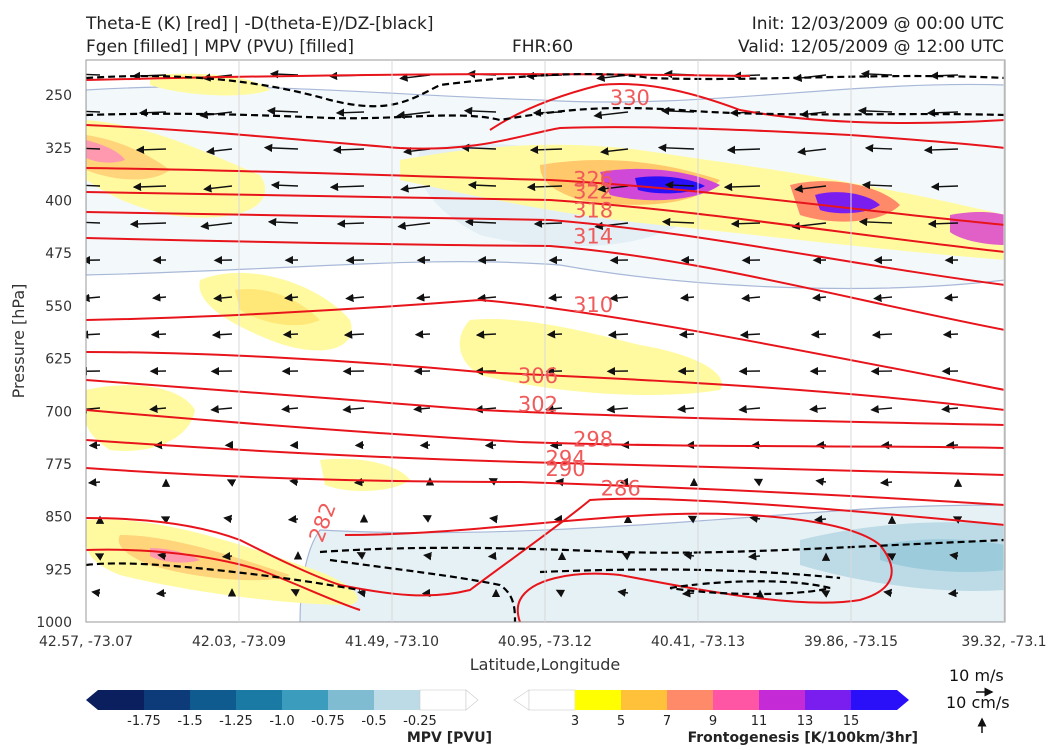  Describe the element at coordinates (281, 721) in the screenshot. I see `mpv-colorbar-tick: -1.0` at that location.